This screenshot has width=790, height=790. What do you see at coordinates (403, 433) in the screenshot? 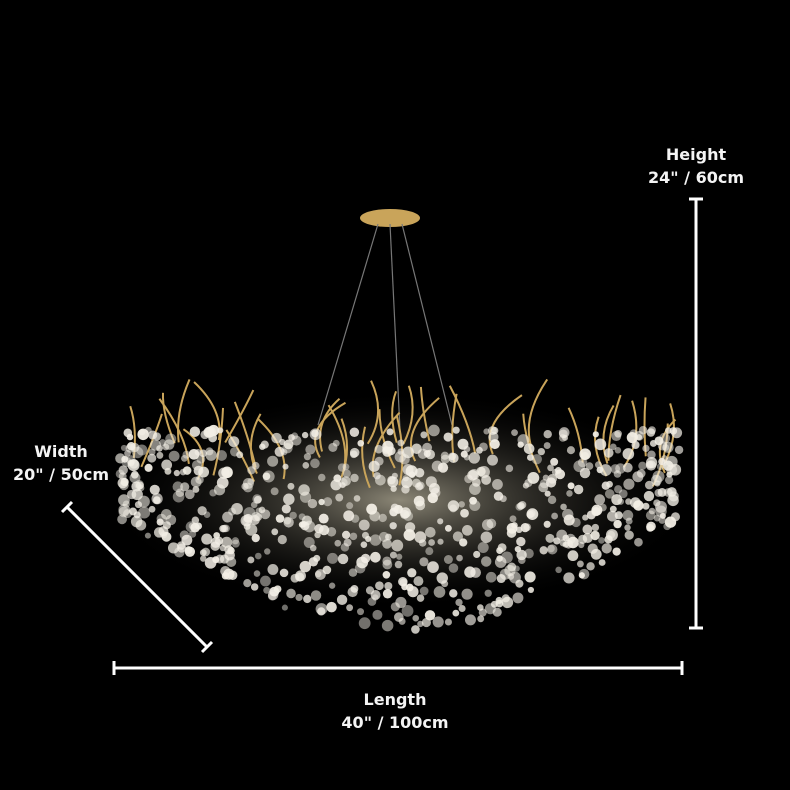
I see `gold-branches` at bounding box center [403, 433].